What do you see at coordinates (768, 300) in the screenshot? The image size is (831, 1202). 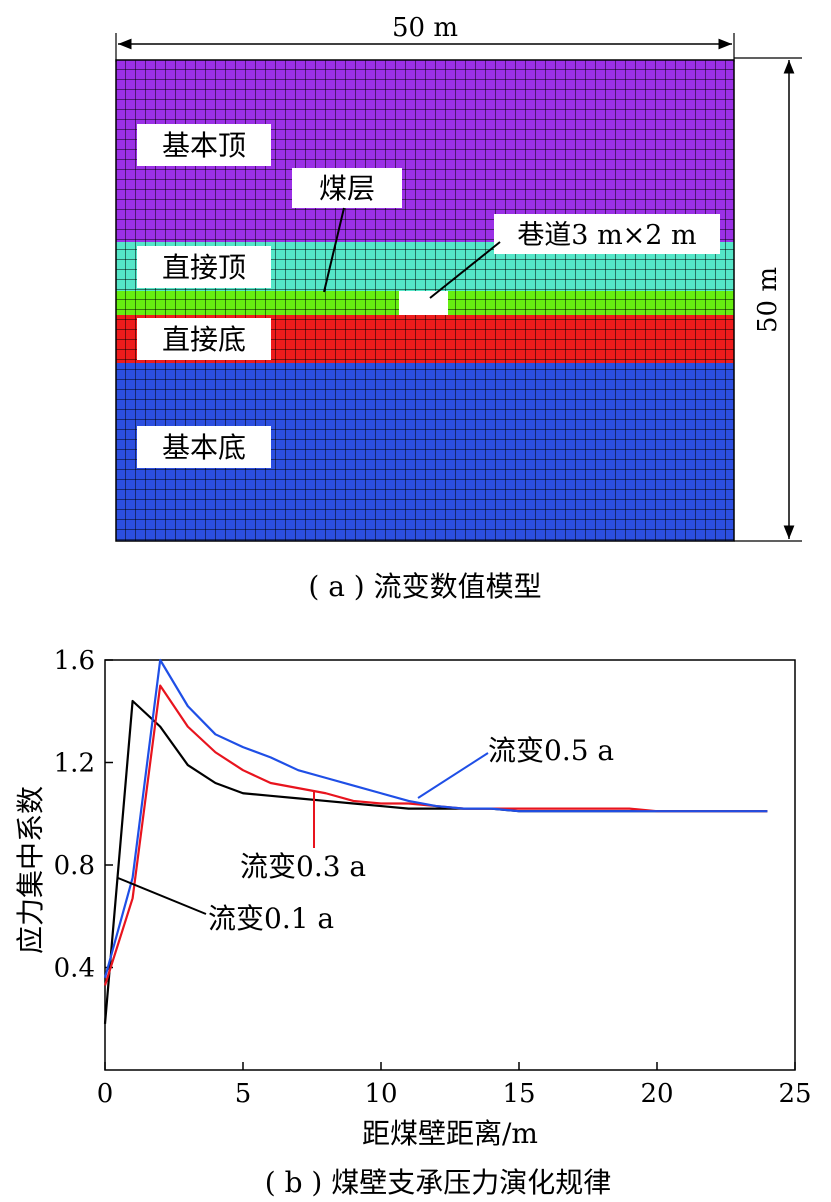 I see `height-label: 50 m` at bounding box center [768, 300].